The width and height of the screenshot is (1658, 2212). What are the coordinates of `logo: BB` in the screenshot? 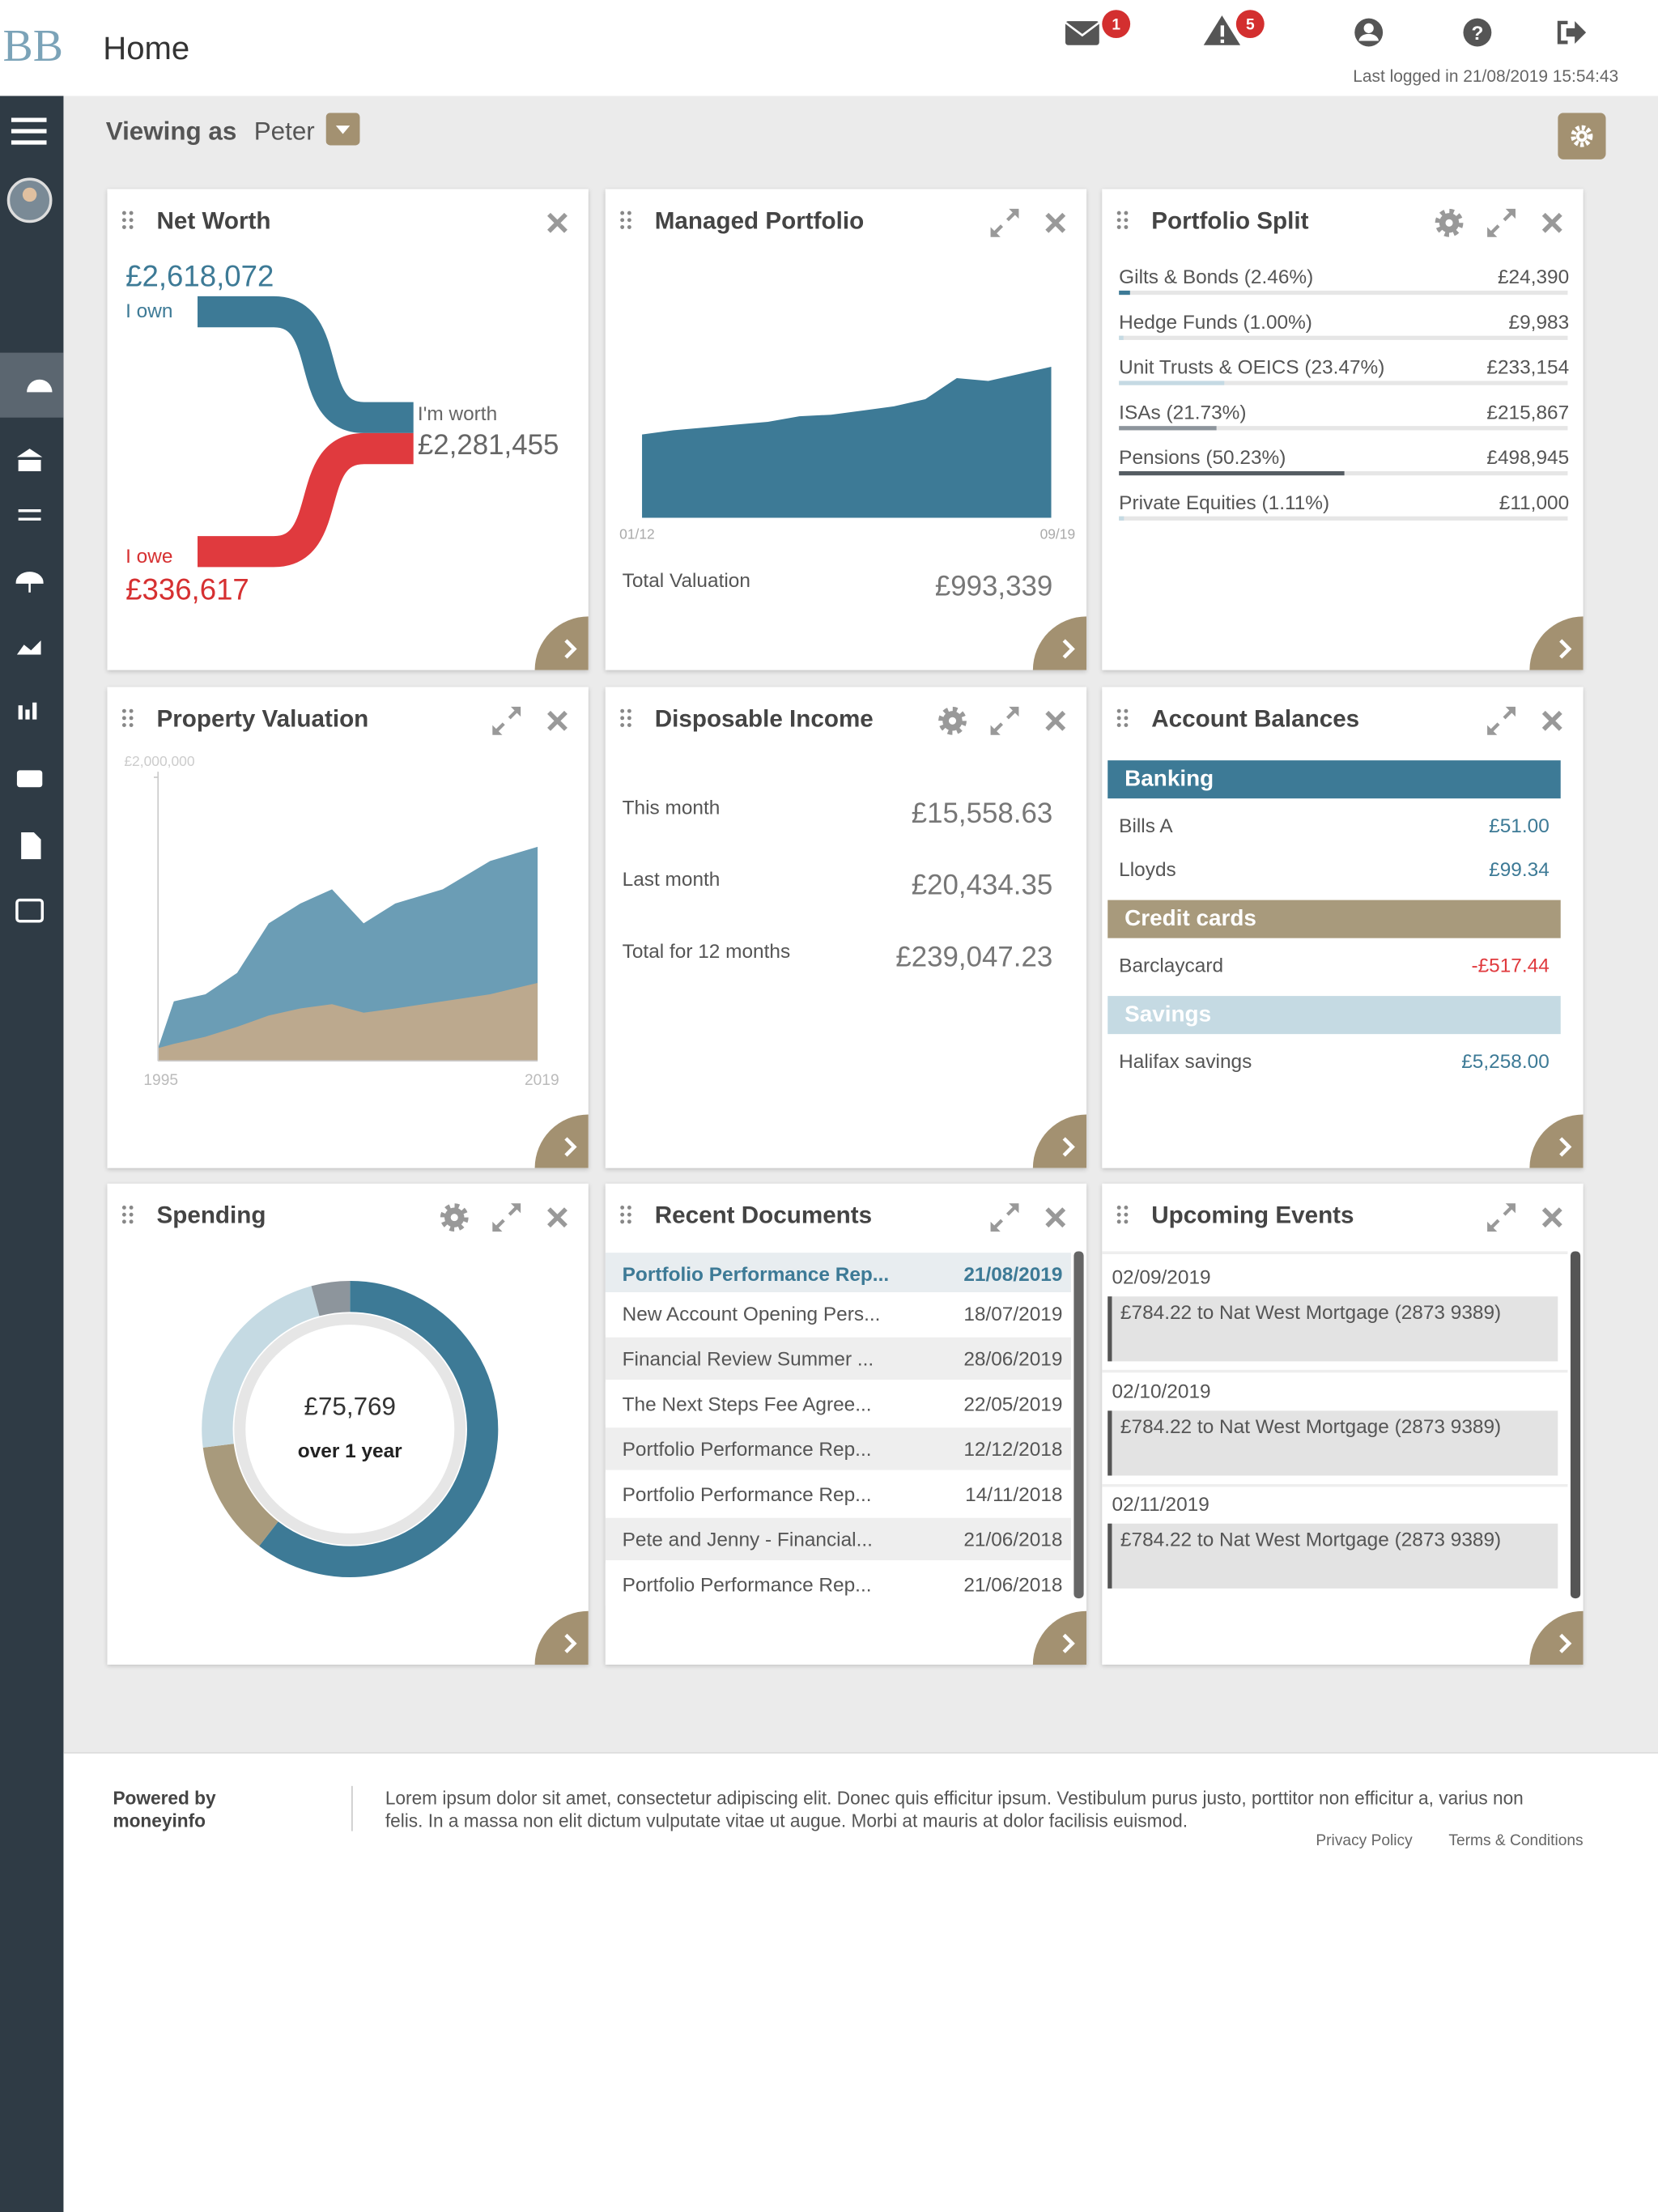 It's located at (32, 45).